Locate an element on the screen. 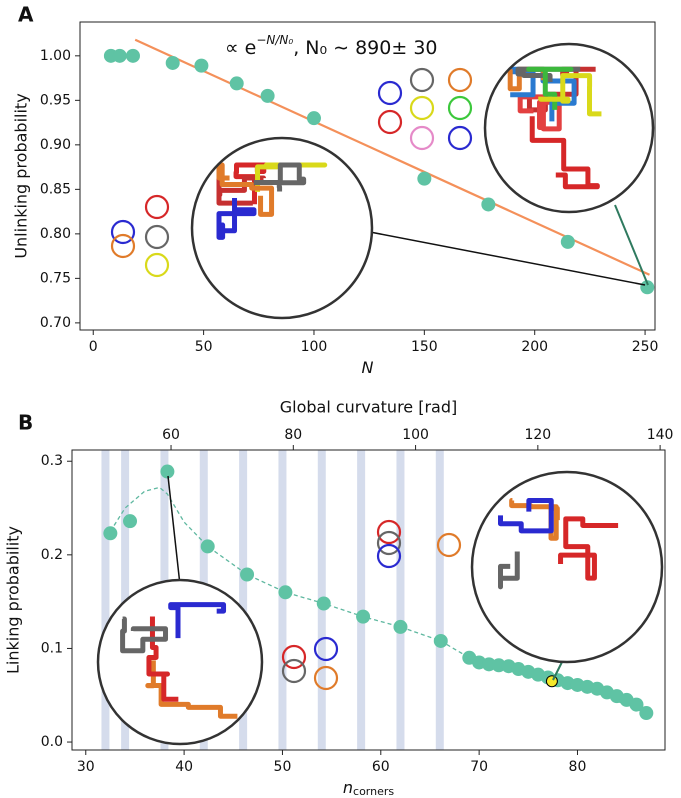 Image resolution: width=681 pixels, height=798 pixels. annotation-part: ∝ e is located at coordinates (240, 48).